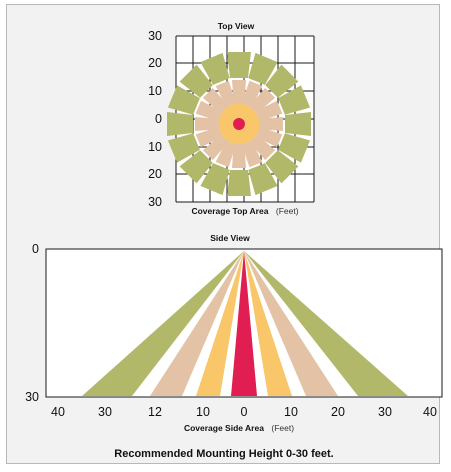 Image resolution: width=451 pixels, height=472 pixels. What do you see at coordinates (230, 238) in the screenshot?
I see `side-view-title: Side View` at bounding box center [230, 238].